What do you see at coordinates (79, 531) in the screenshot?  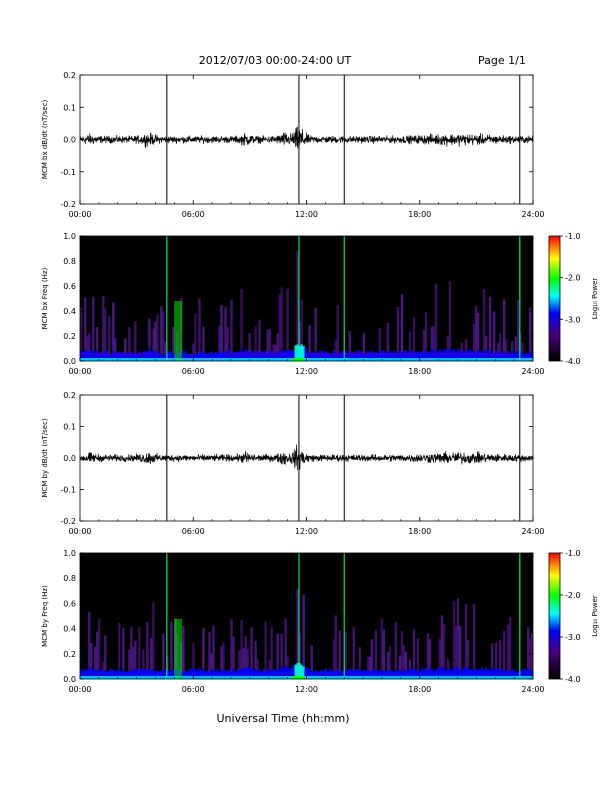 I see `x-tick-label: 00:00` at bounding box center [79, 531].